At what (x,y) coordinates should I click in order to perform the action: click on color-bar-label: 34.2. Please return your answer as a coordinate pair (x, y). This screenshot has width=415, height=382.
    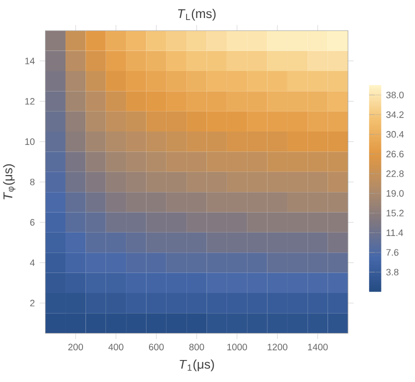
    Looking at the image, I should click on (395, 114).